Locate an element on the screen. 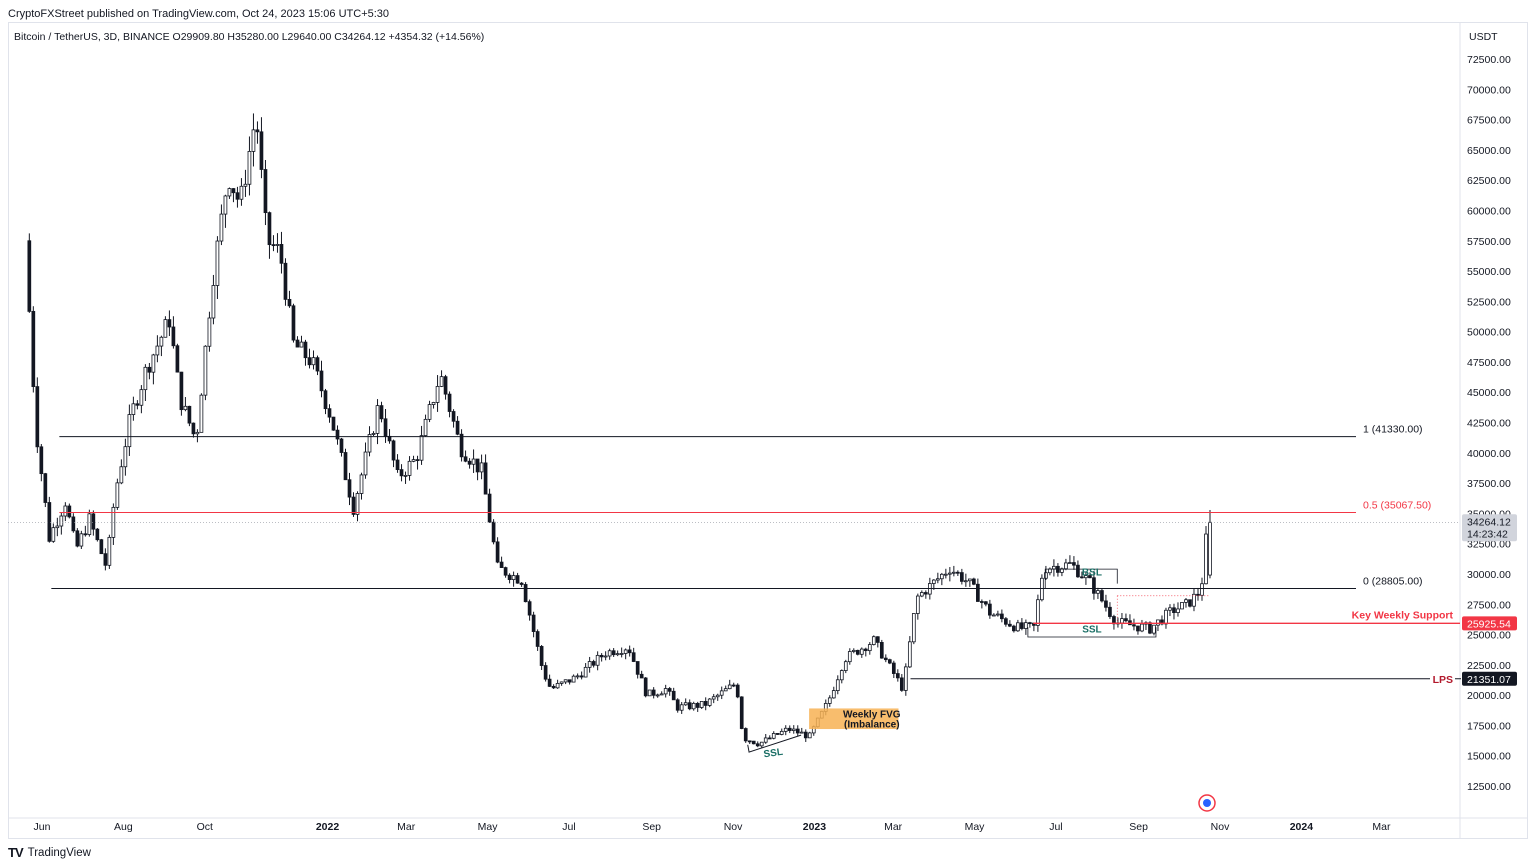 Image resolution: width=1536 pixels, height=866 pixels. ssl-label: SSL is located at coordinates (773, 754).